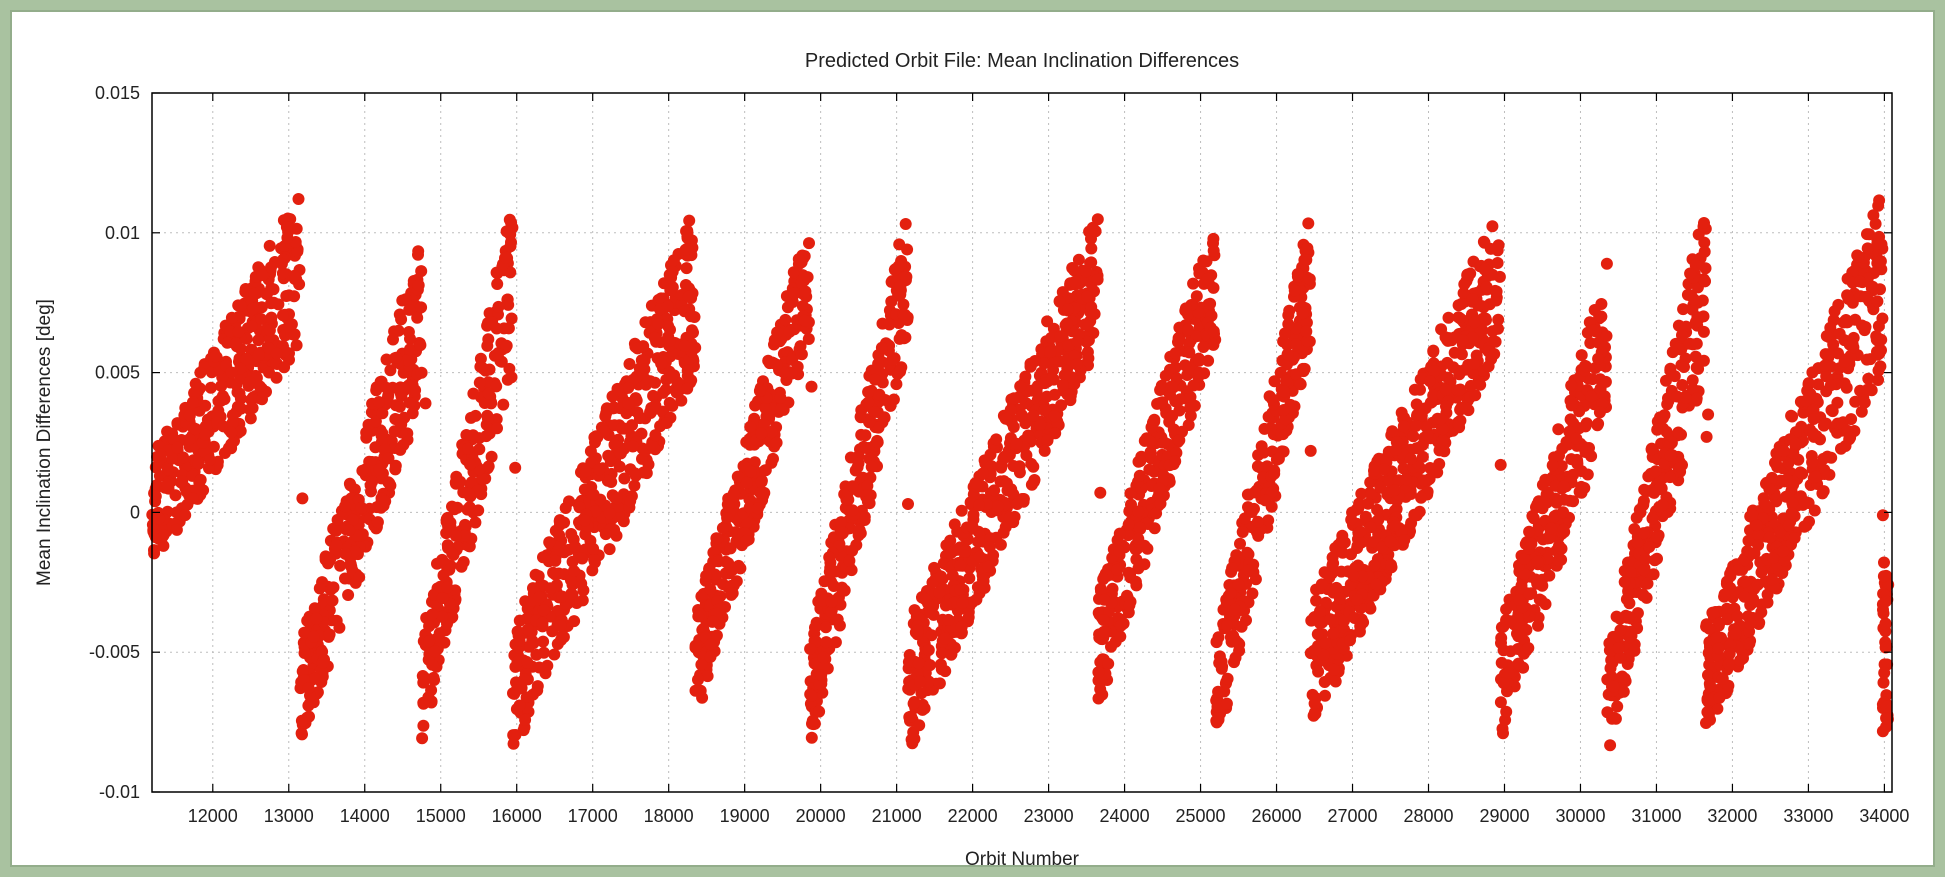  What do you see at coordinates (289, 816) in the screenshot?
I see `x-tick-label: 13000` at bounding box center [289, 816].